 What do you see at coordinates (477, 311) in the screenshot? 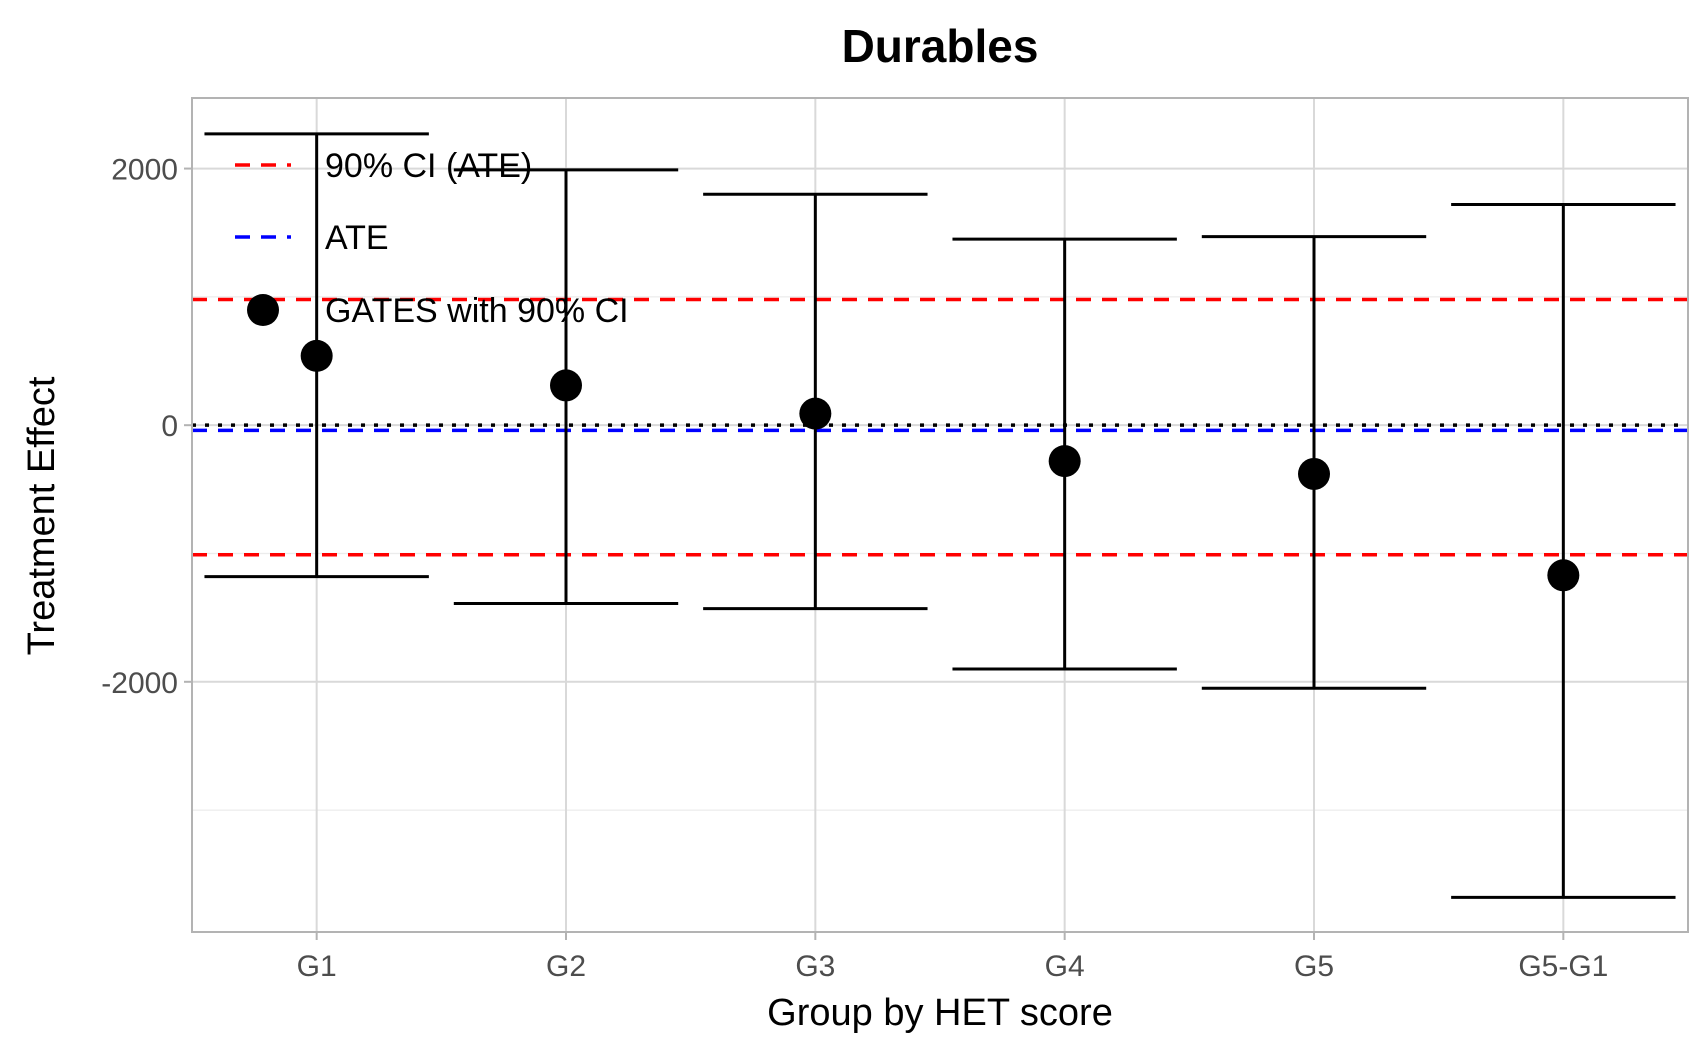
I see `legend-label-2: GATES with 90% CI` at bounding box center [477, 311].